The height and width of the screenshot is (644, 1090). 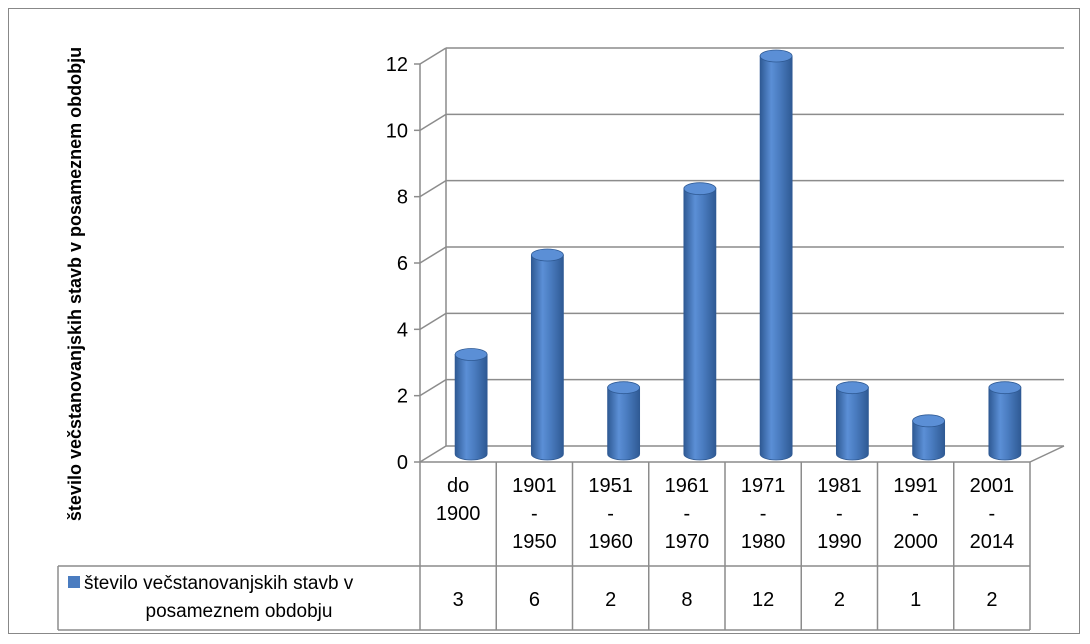 What do you see at coordinates (74, 582) in the screenshot?
I see `legend-swatch` at bounding box center [74, 582].